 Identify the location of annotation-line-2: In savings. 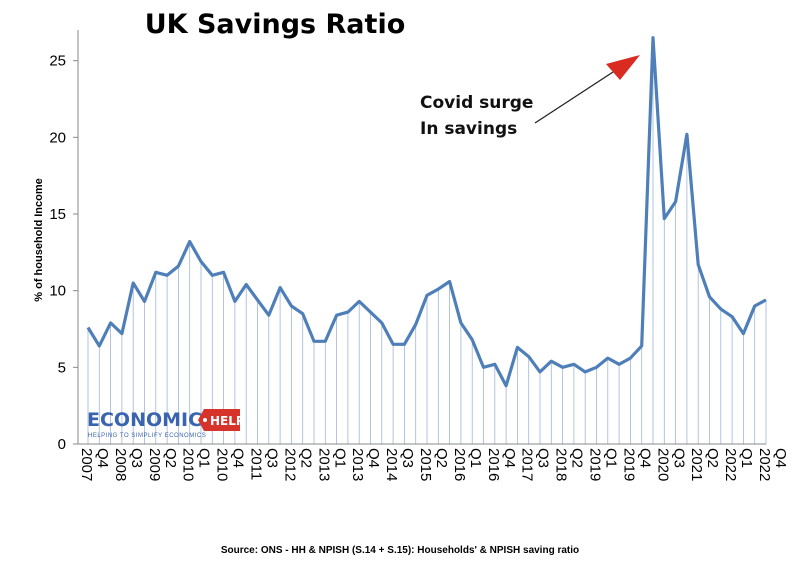
(468, 129).